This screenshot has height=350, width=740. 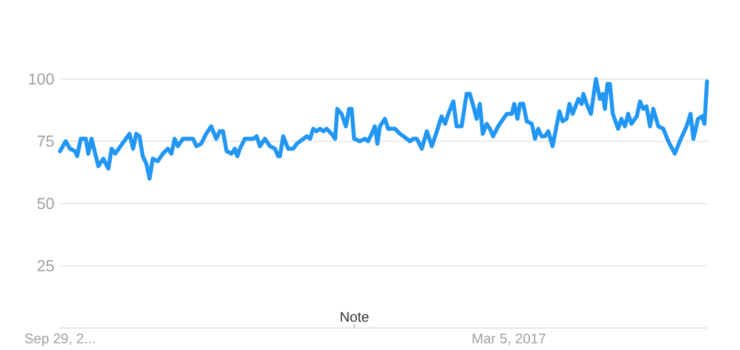 I want to click on y-tick-label: 100, so click(x=41, y=79).